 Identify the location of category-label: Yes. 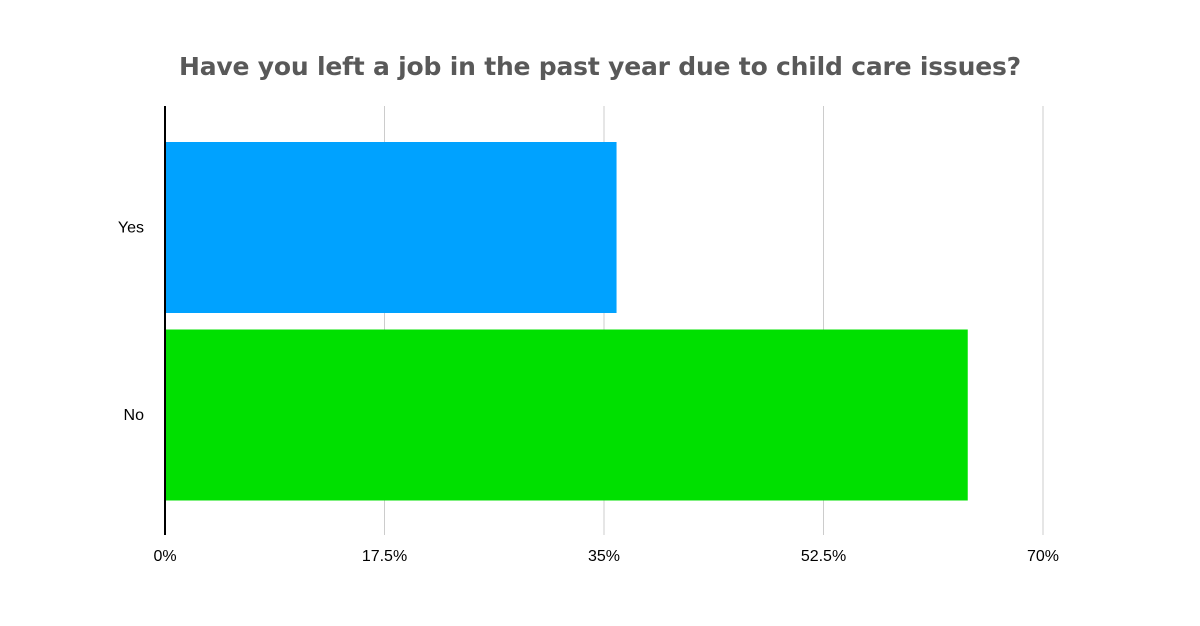
(131, 228).